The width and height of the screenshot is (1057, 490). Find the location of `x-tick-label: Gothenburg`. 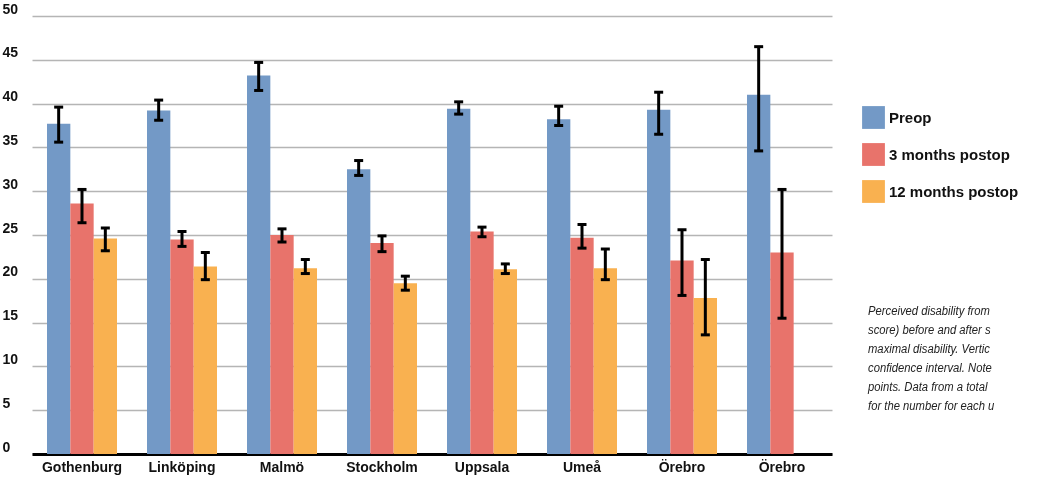

x-tick-label: Gothenburg is located at coordinates (82, 466).